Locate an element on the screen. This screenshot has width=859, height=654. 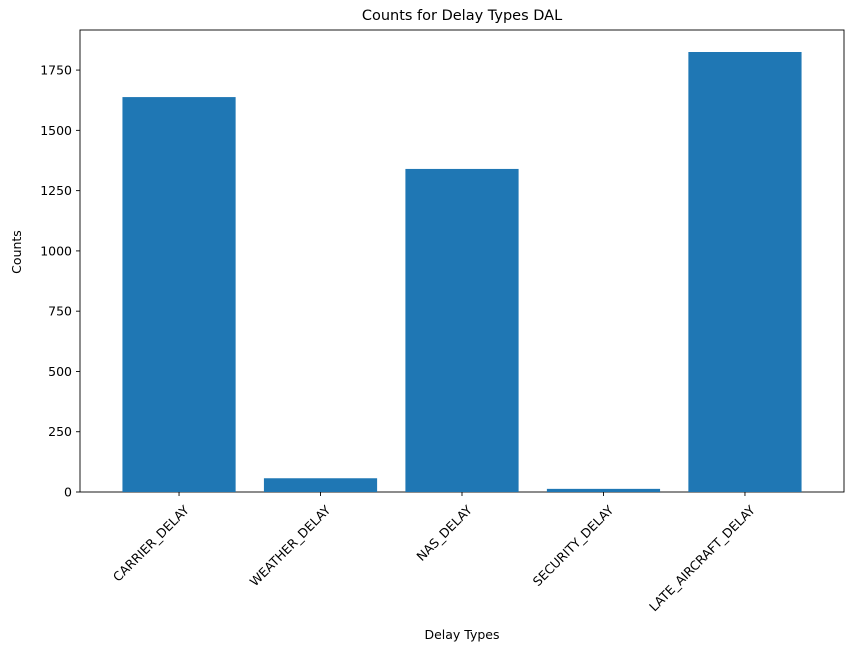
y-tick-label: 1750 is located at coordinates (56, 70).